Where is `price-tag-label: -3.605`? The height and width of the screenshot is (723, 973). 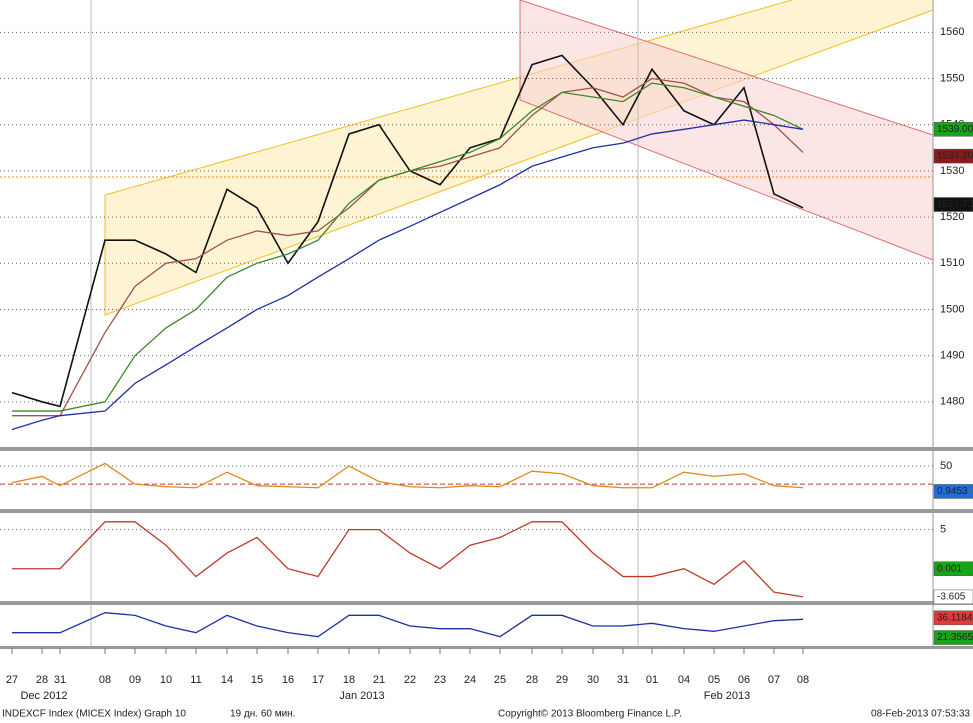 price-tag-label: -3.605 is located at coordinates (951, 597).